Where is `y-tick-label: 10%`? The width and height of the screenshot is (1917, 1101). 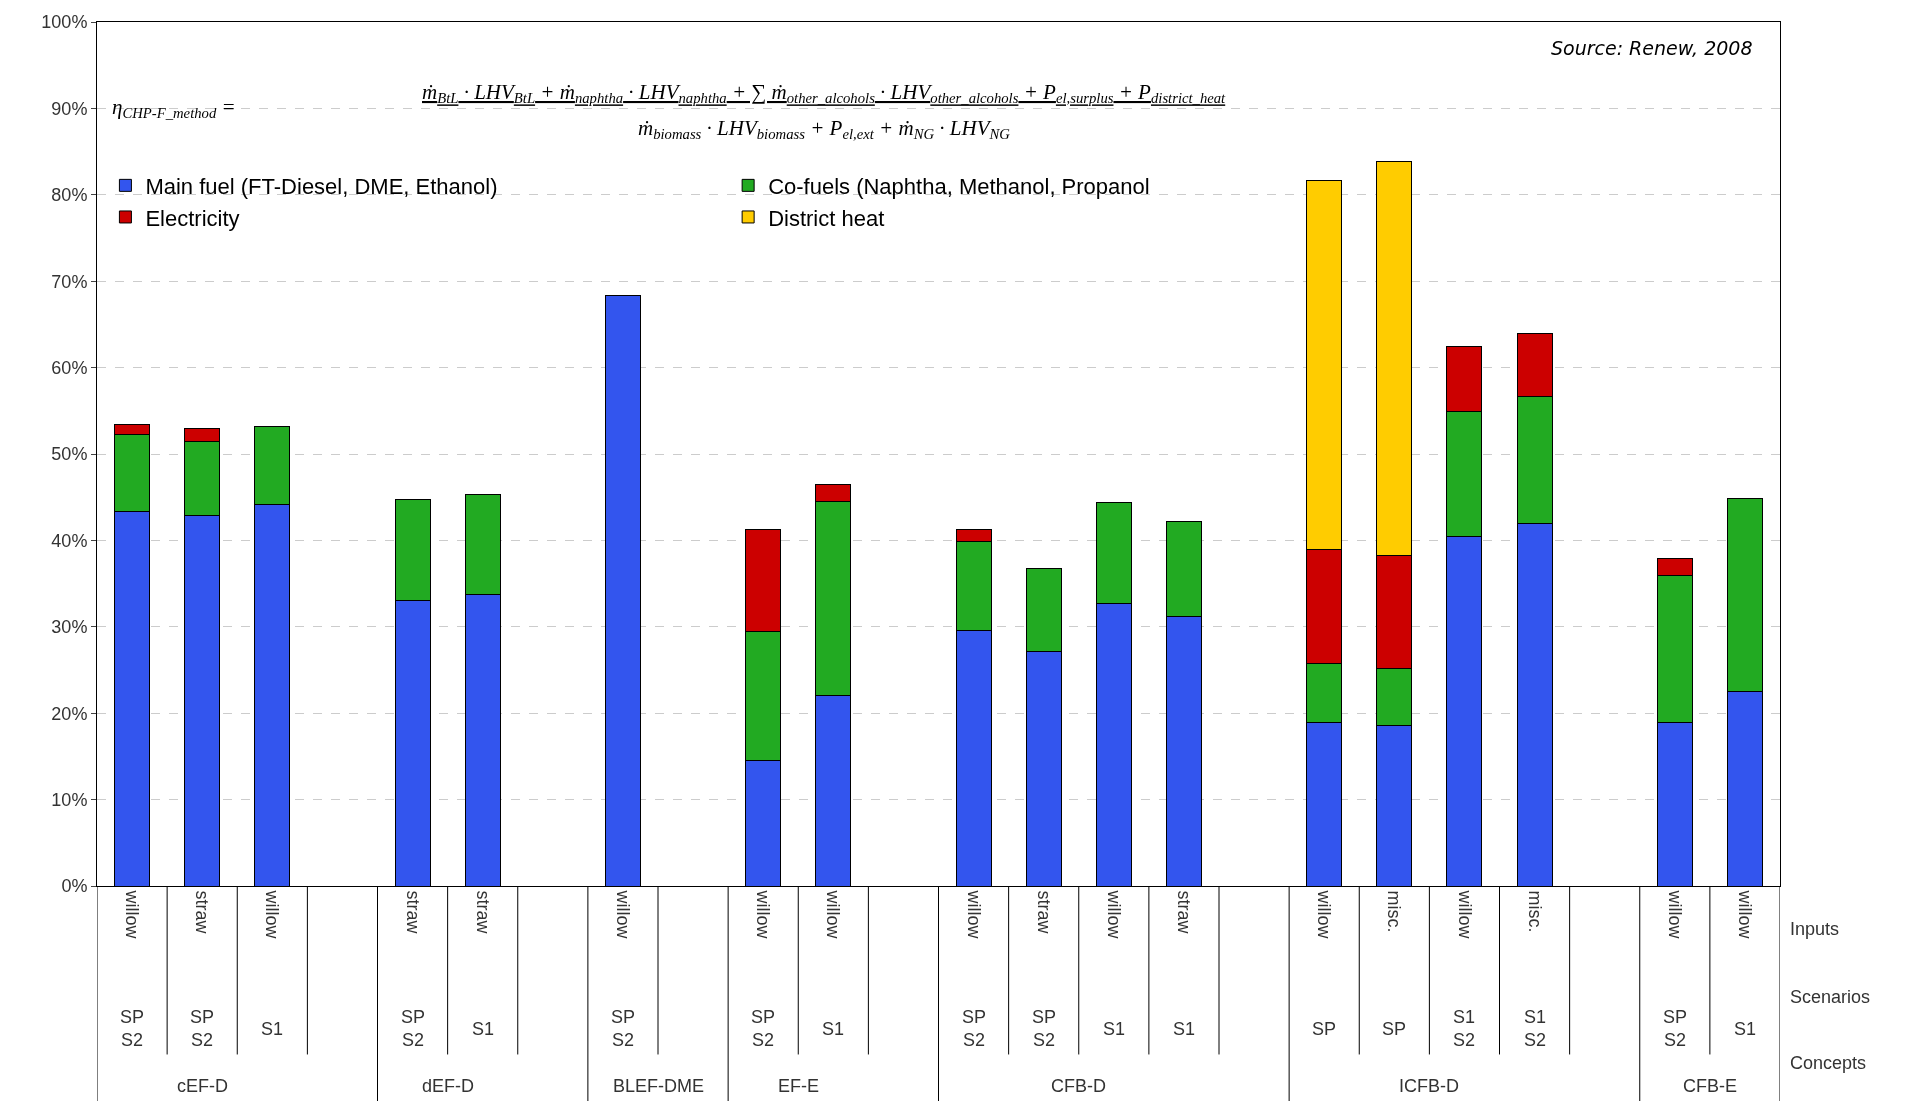 y-tick-label: 10% is located at coordinates (69, 799).